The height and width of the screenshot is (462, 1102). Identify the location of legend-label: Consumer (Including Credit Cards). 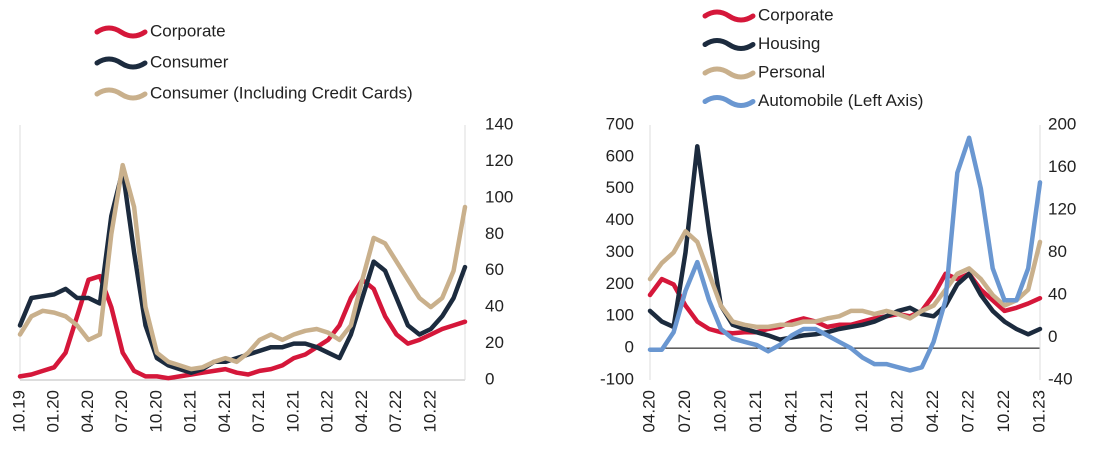
(281, 92).